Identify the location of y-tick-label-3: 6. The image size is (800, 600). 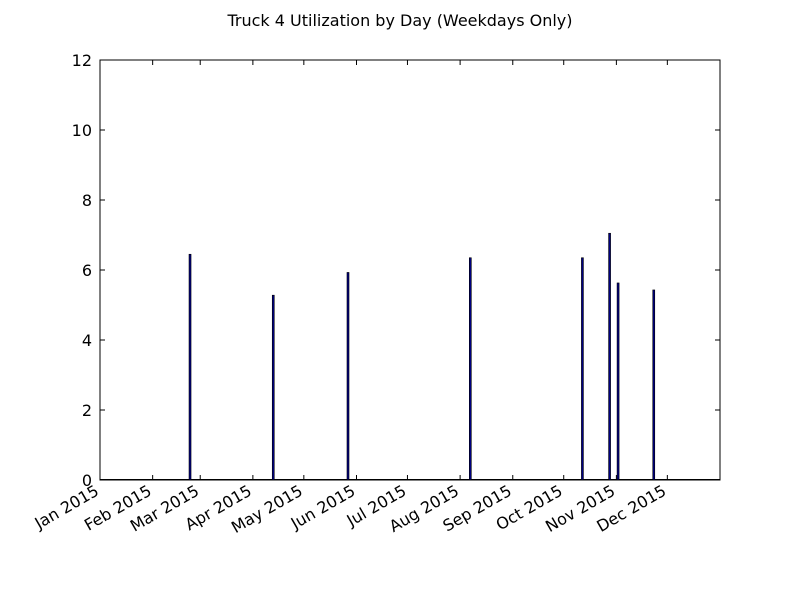
(87, 270).